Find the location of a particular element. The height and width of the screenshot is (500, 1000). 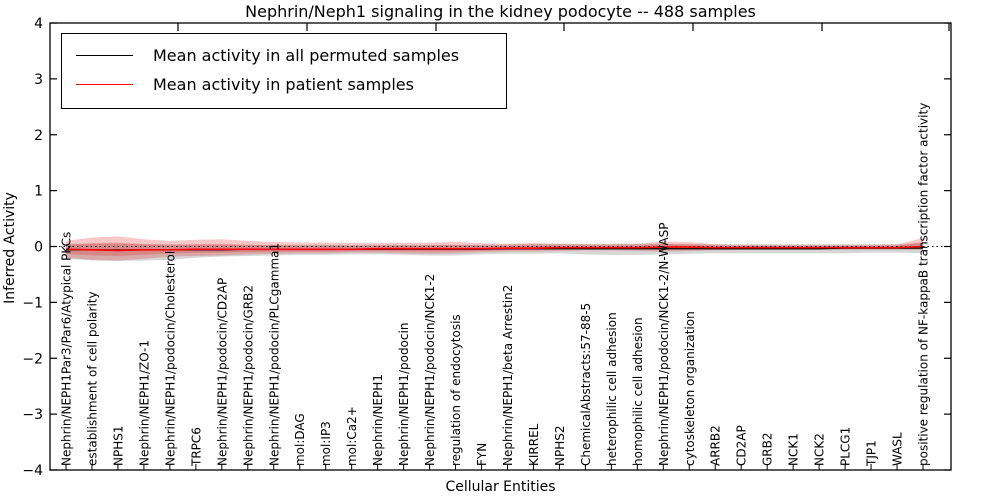

category-label: cytoskeleton organization is located at coordinates (690, 388).